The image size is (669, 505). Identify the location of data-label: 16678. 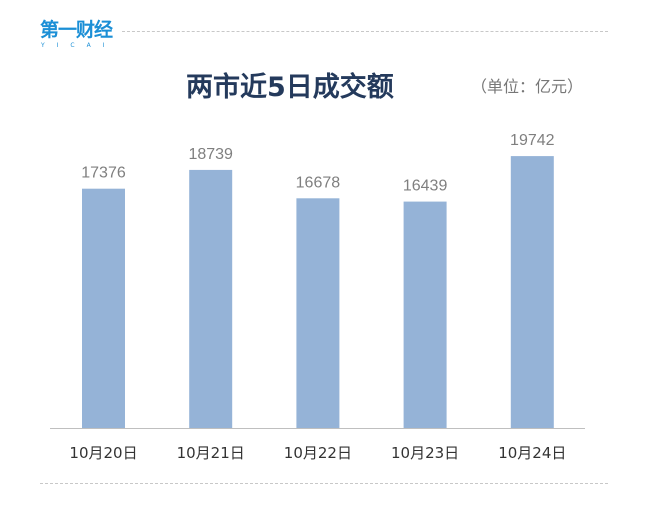
(318, 182).